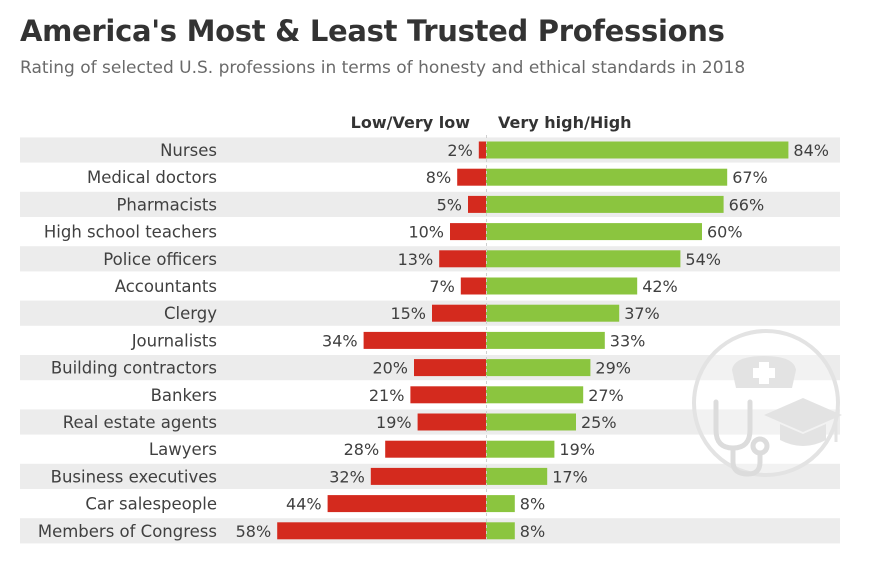 The height and width of the screenshot is (570, 891). Describe the element at coordinates (750, 177) in the screenshot. I see `data-label-very-high-high: 67%` at that location.